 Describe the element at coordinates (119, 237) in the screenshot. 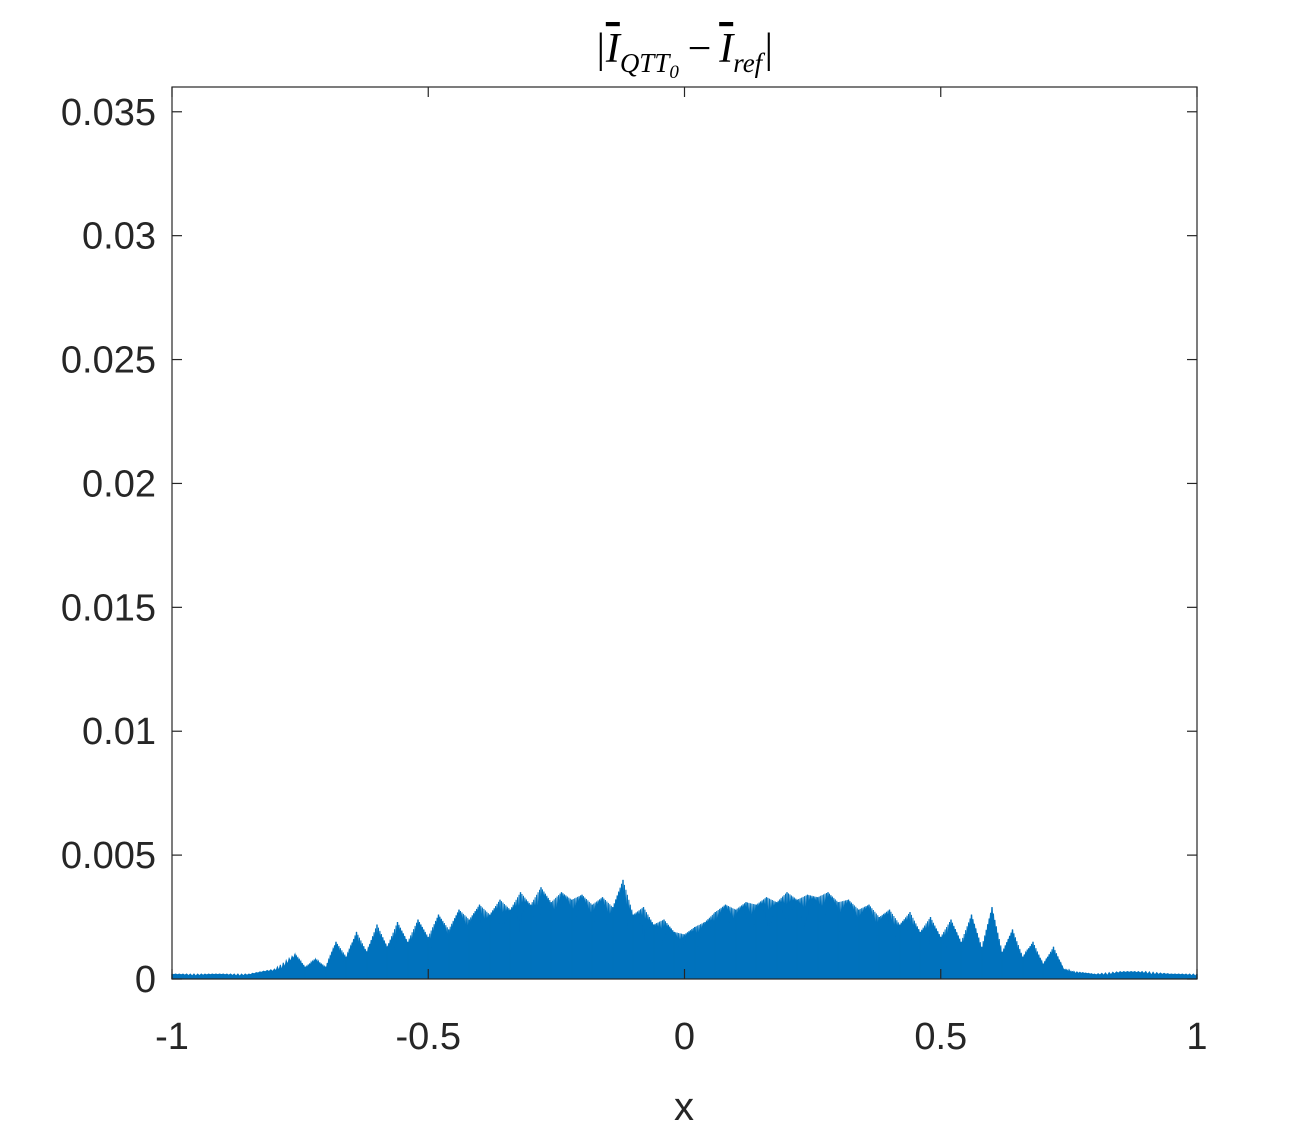

I see `y-tick-label: 0.03` at that location.